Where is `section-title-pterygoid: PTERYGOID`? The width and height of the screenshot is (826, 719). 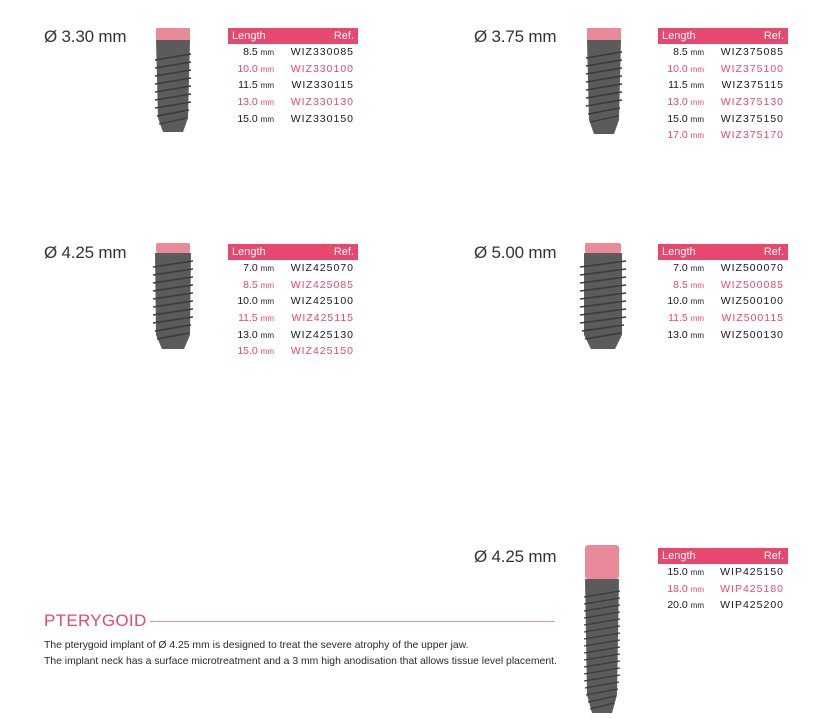
section-title-pterygoid: PTERYGOID is located at coordinates (95, 620).